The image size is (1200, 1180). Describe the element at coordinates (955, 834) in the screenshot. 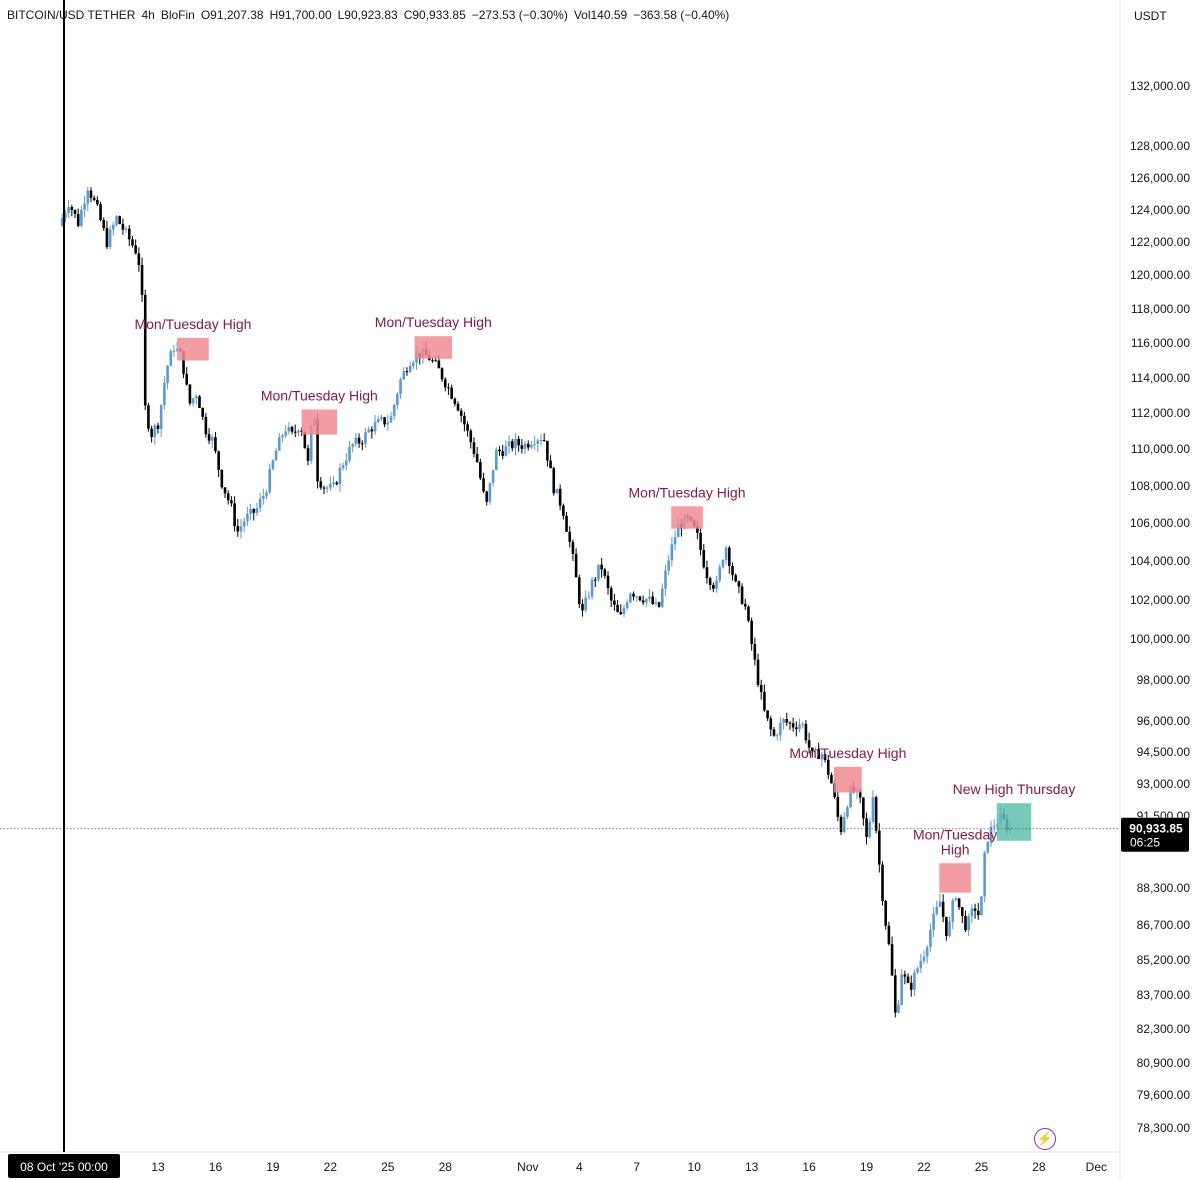

I see `mon-tuesday-high-label: Mon/Tuesday` at that location.